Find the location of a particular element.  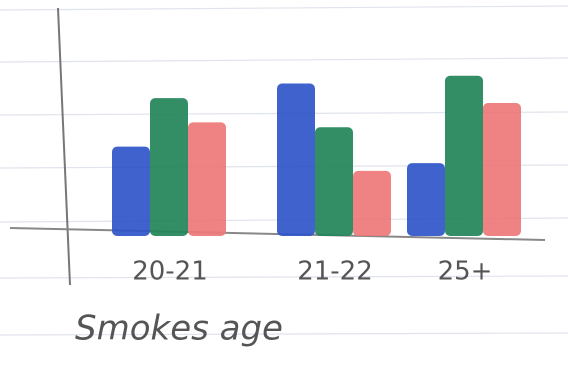

x-tick-label: 20-21 is located at coordinates (170, 272).